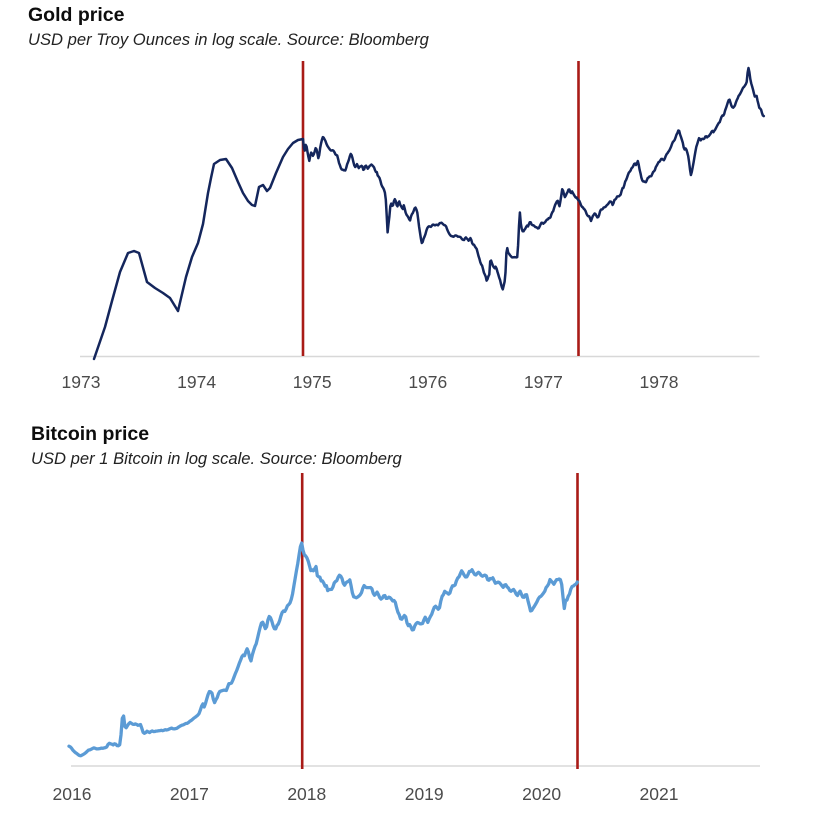  Describe the element at coordinates (659, 382) in the screenshot. I see `svg-text: 1978` at that location.